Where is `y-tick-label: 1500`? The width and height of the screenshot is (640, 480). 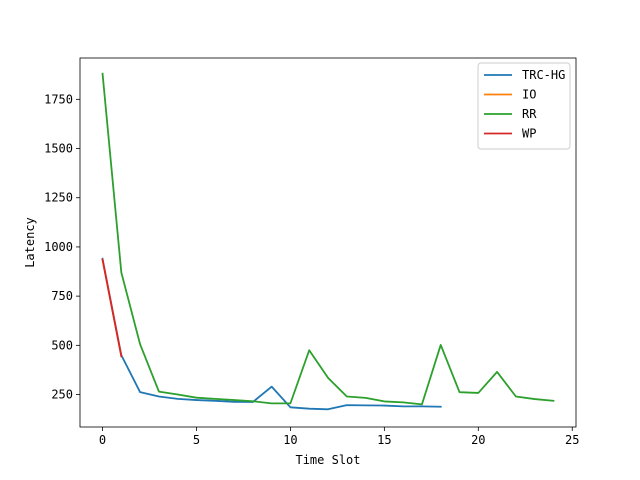
y-tick-label: 1500 is located at coordinates (58, 149).